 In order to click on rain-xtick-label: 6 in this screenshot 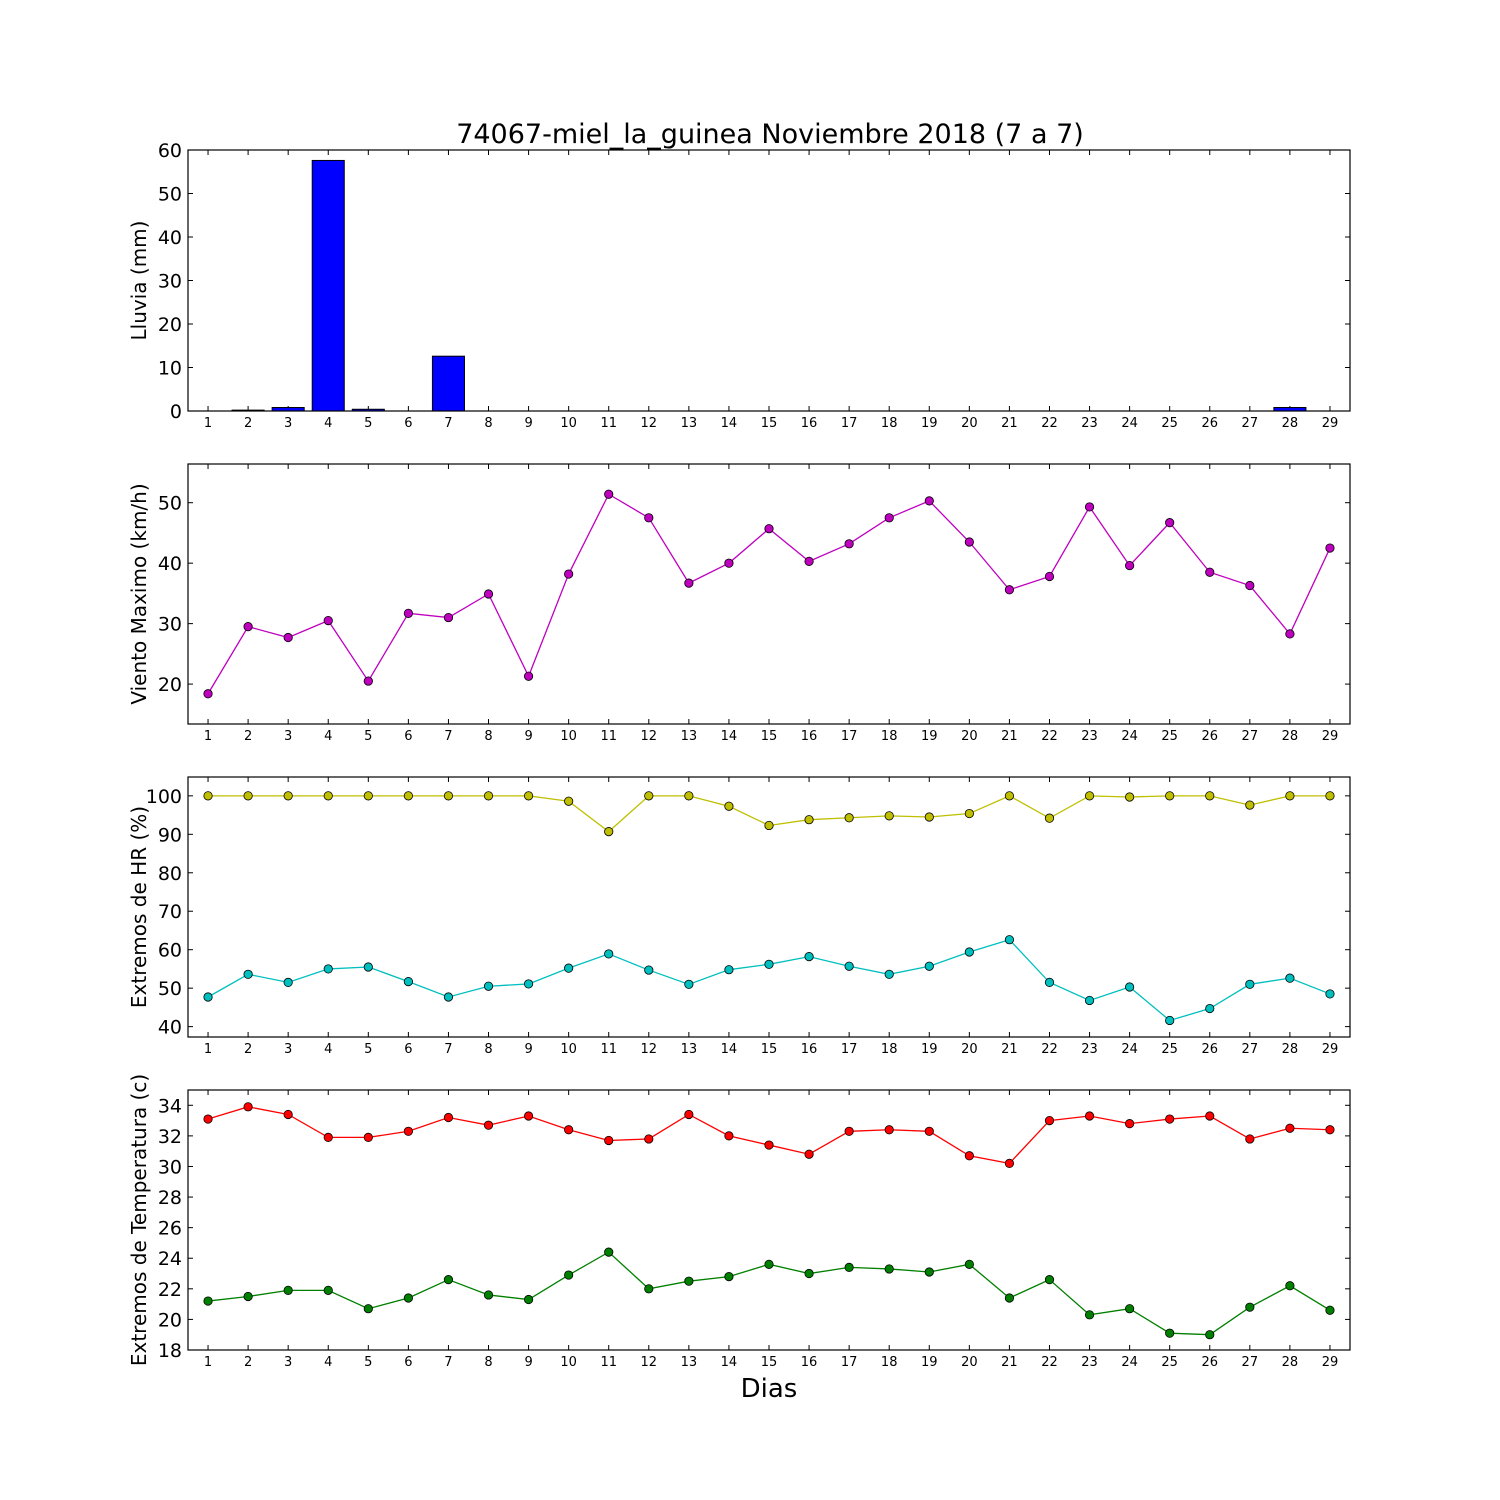, I will do `click(408, 423)`.